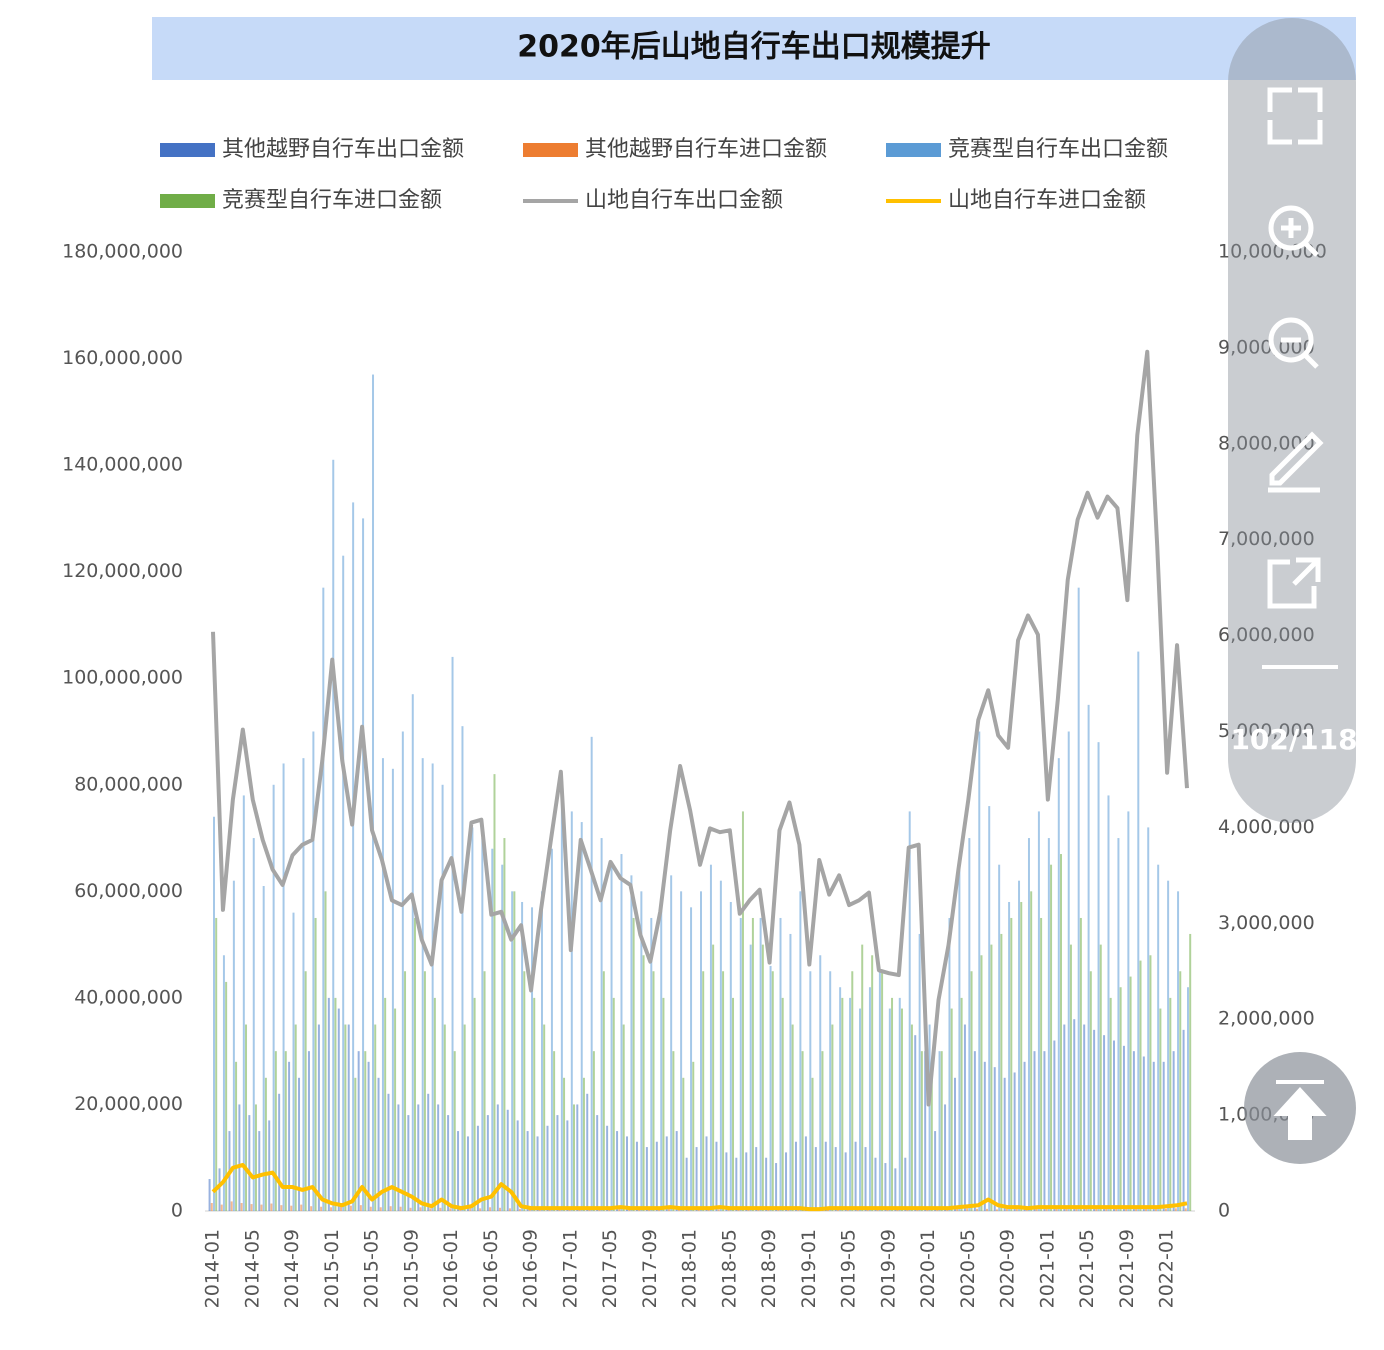 This screenshot has width=1384, height=1350. What do you see at coordinates (1293, 343) in the screenshot?
I see `zoom-out-icon` at bounding box center [1293, 343].